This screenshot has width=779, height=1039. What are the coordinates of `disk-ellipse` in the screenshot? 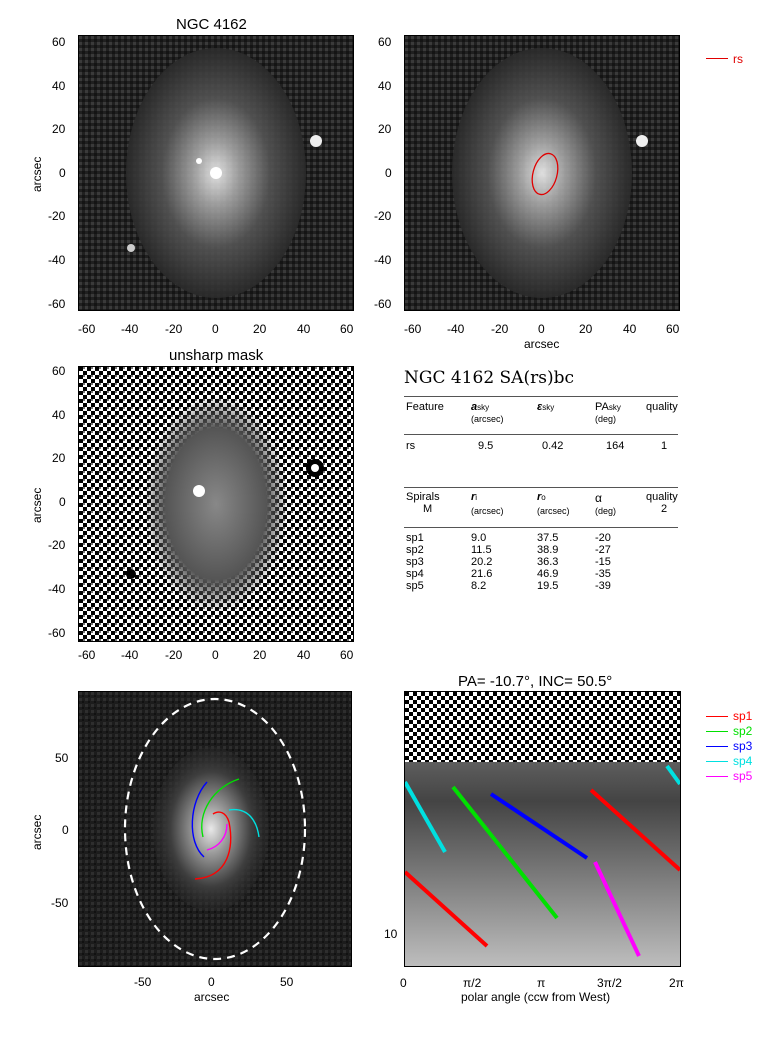 It's located at (215, 829).